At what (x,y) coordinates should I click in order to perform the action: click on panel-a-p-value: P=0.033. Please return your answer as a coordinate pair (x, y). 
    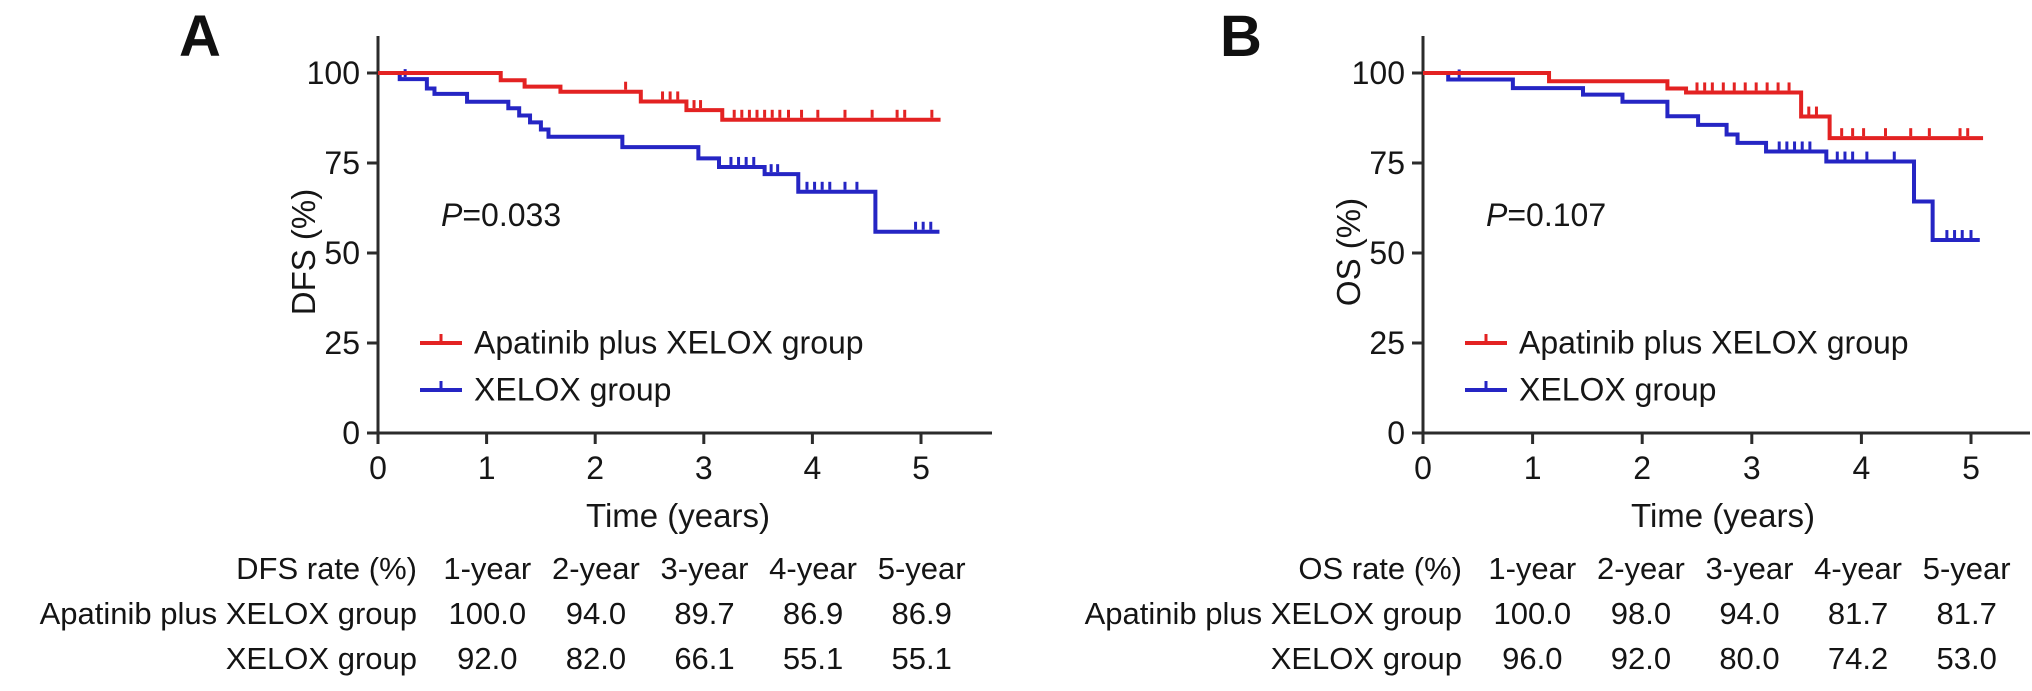
    Looking at the image, I should click on (501, 215).